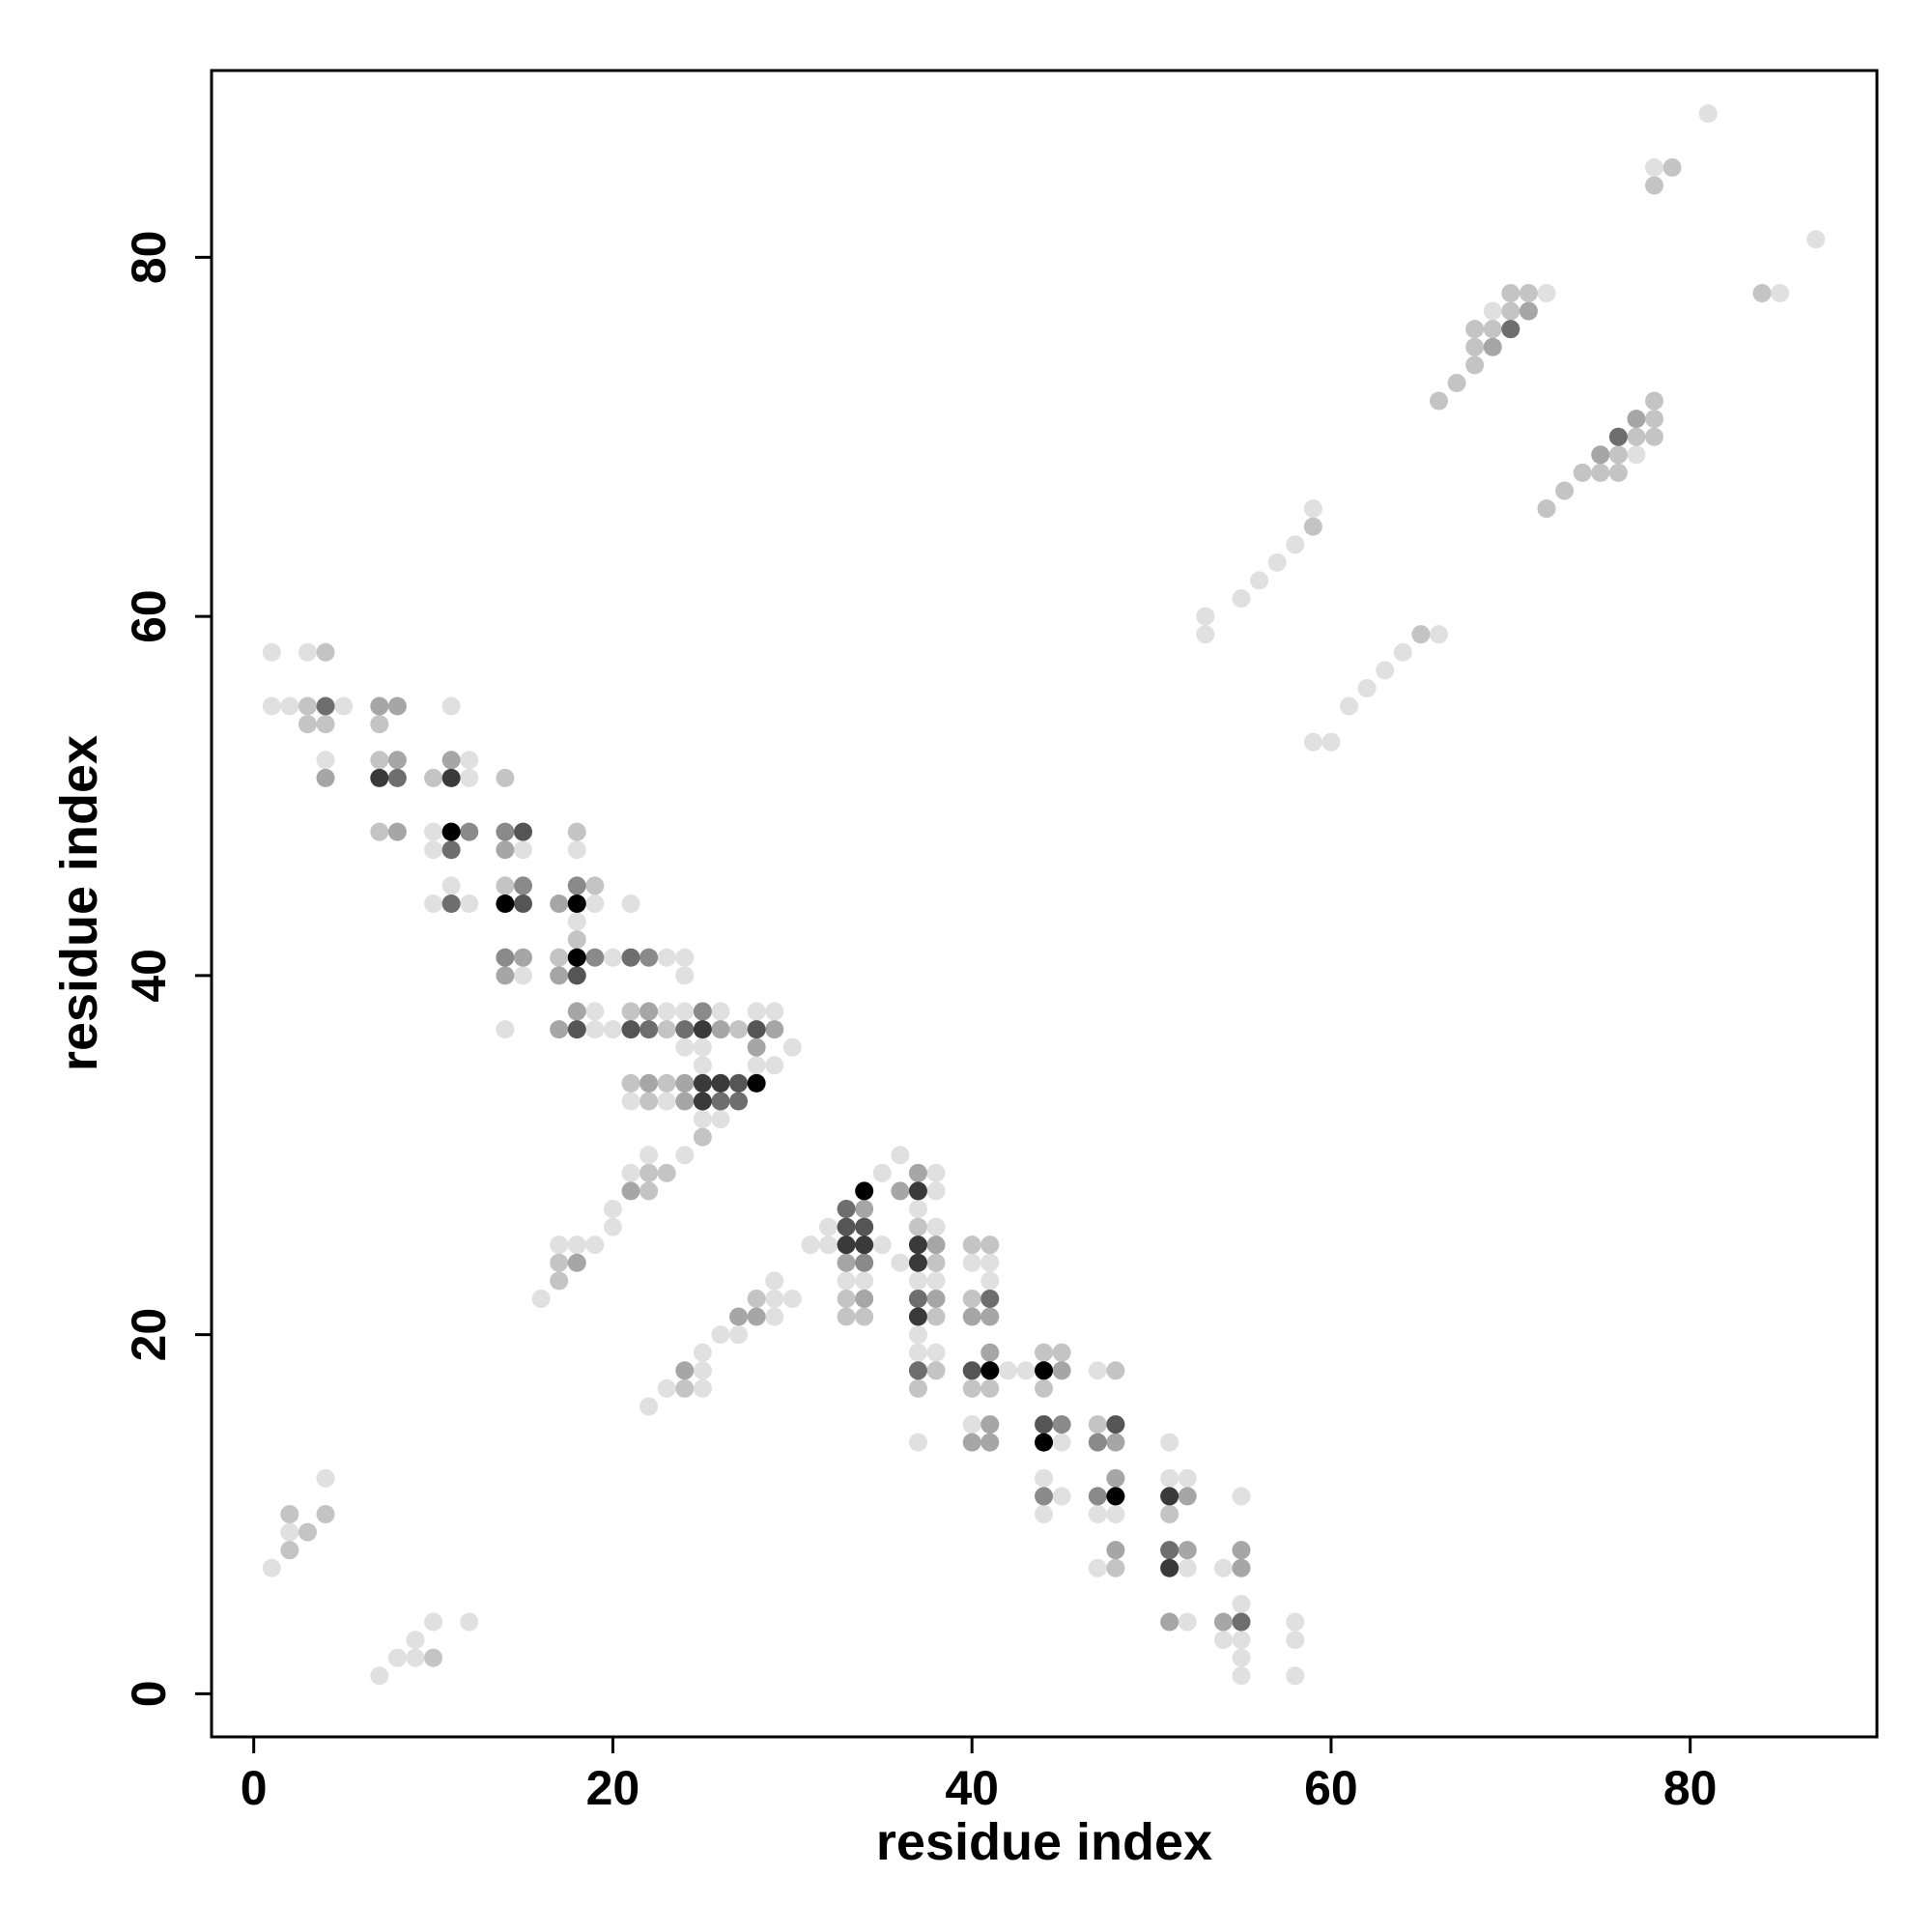  What do you see at coordinates (972, 1788) in the screenshot?
I see `x-tick-label: 40` at bounding box center [972, 1788].